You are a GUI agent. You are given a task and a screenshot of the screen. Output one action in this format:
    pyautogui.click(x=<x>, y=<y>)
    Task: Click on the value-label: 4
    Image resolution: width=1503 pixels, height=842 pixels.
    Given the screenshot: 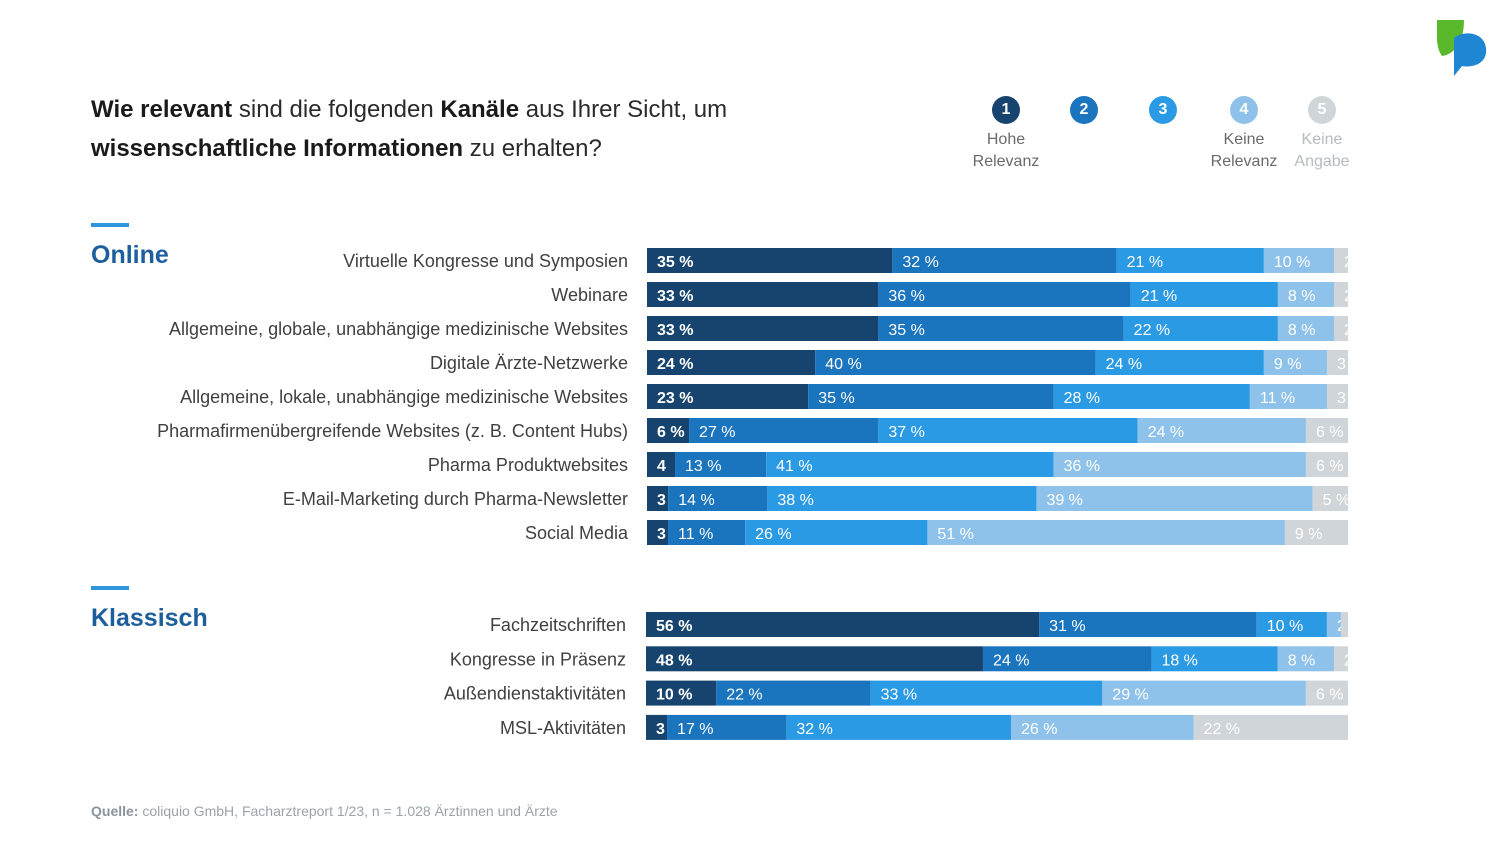 What is the action you would take?
    pyautogui.click(x=661, y=466)
    